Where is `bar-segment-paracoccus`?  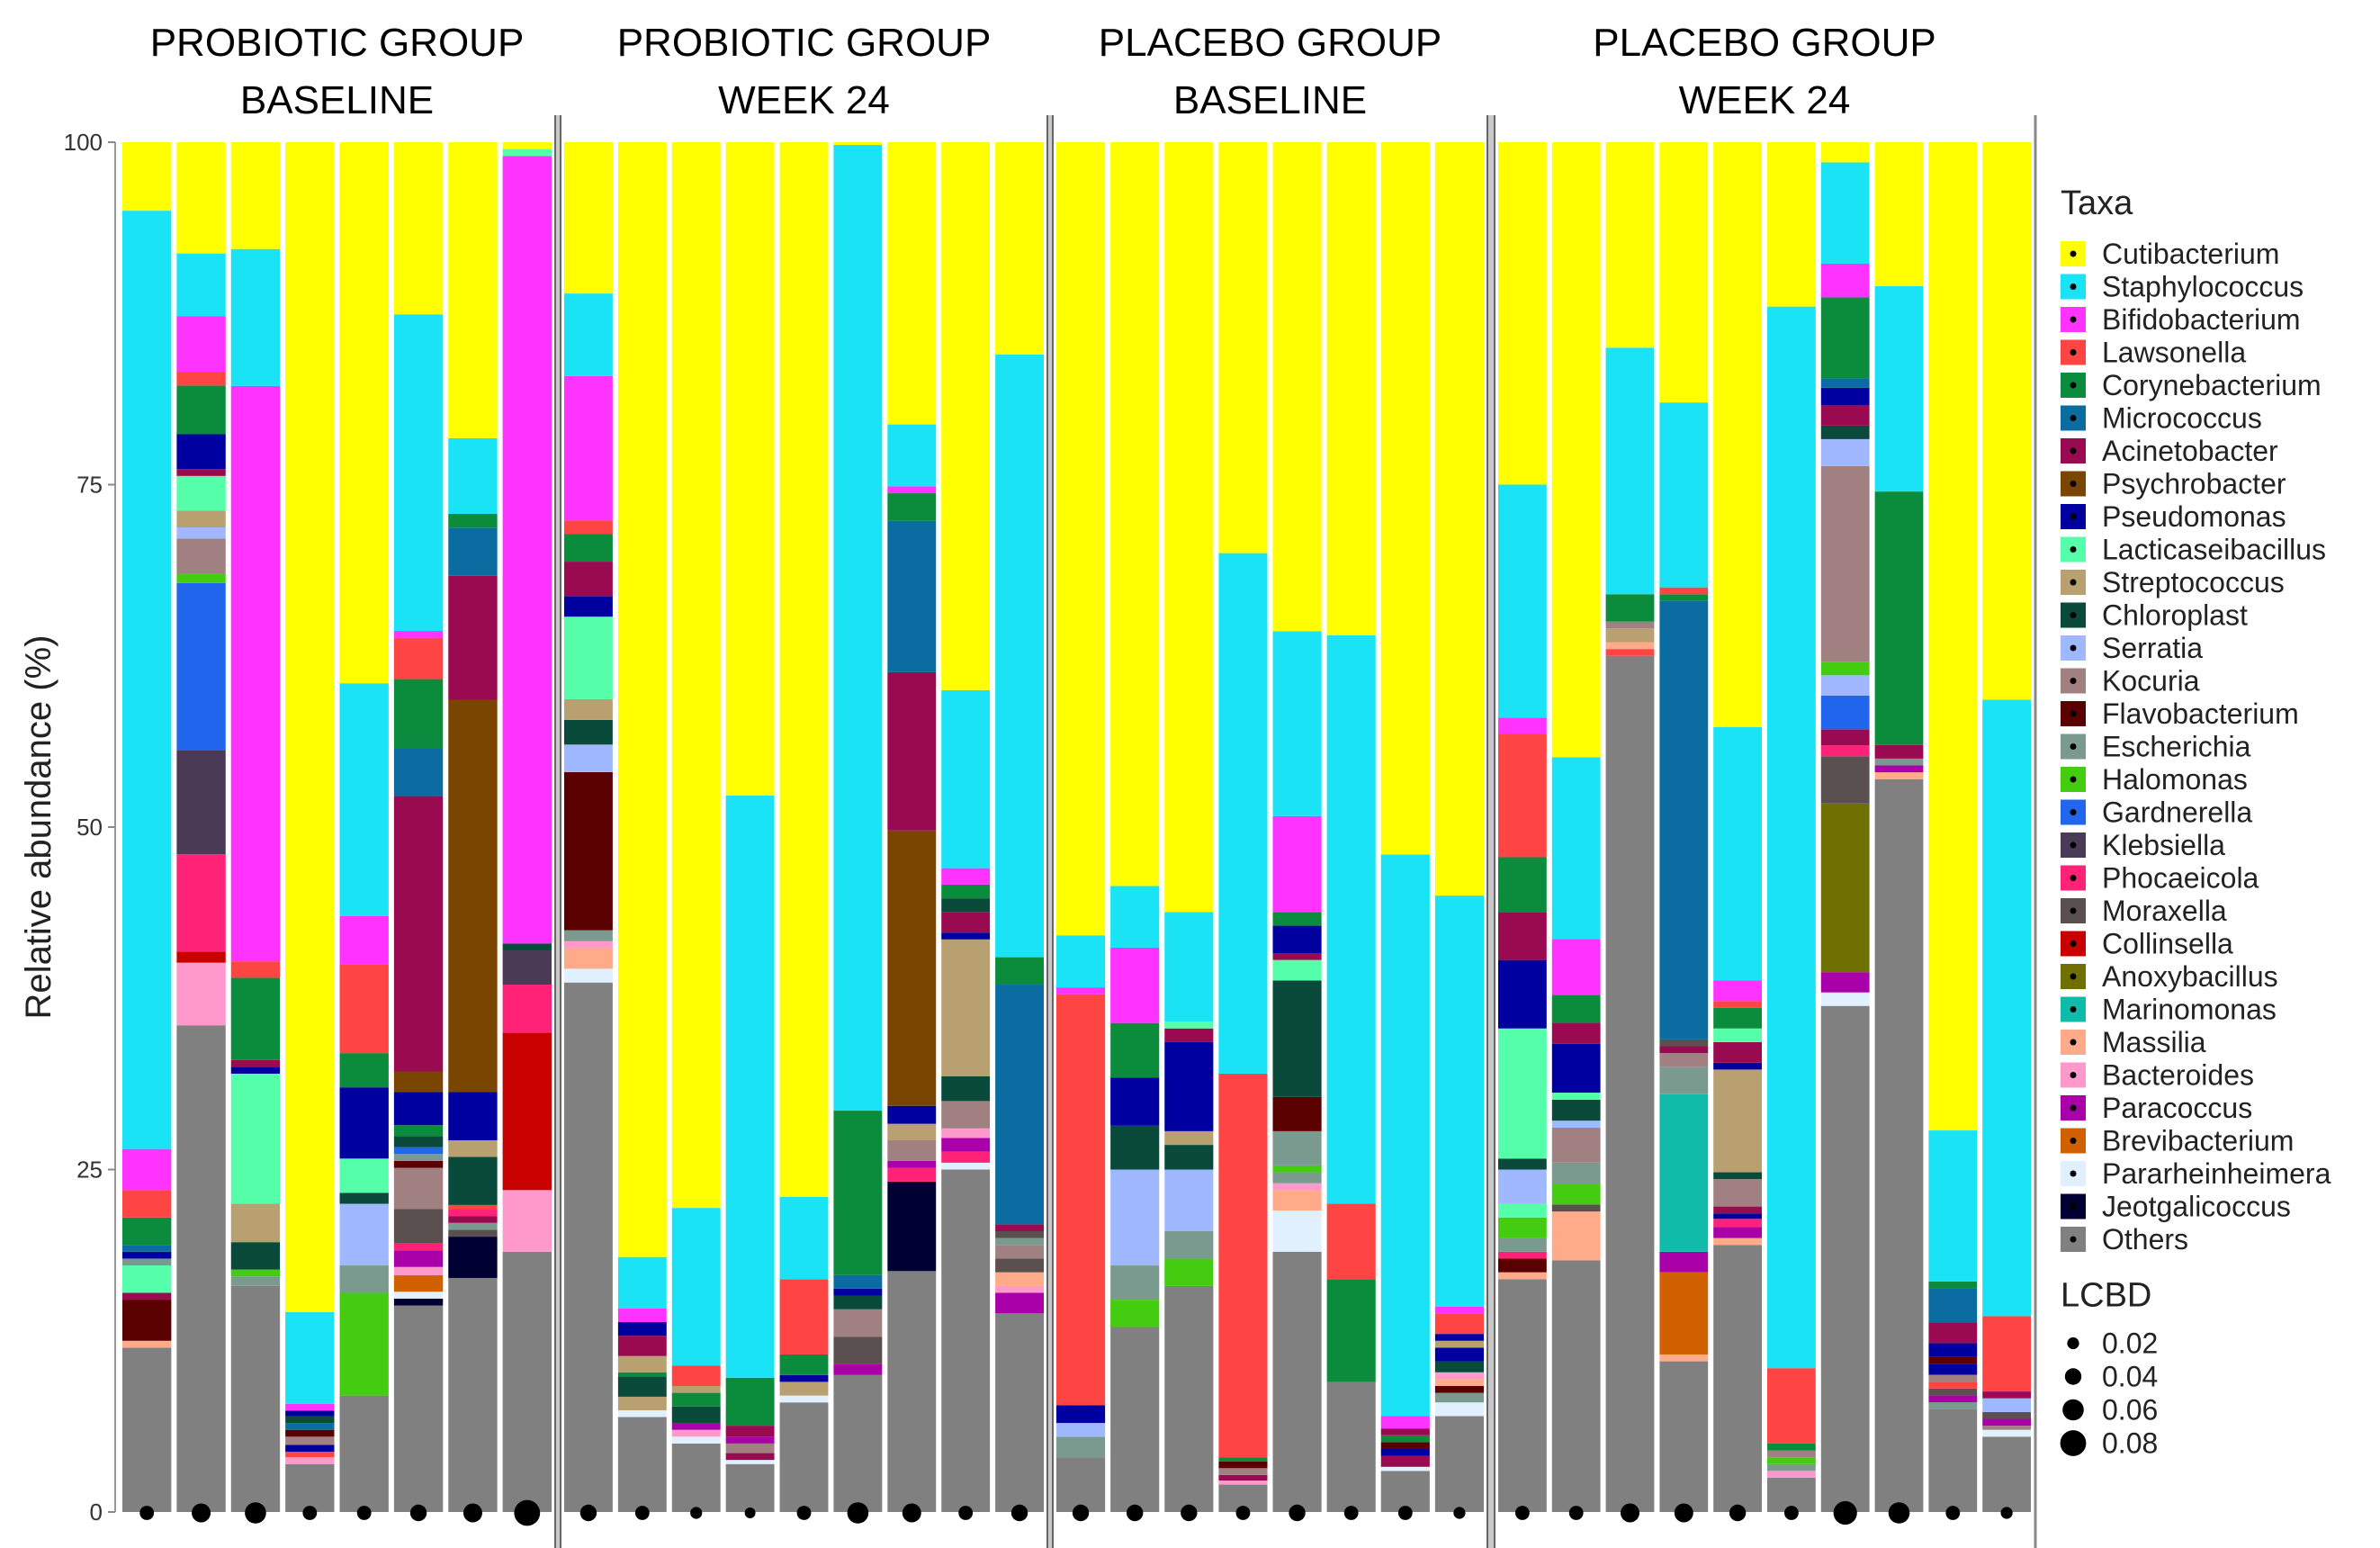
bar-segment-paracoccus is located at coordinates (912, 1164).